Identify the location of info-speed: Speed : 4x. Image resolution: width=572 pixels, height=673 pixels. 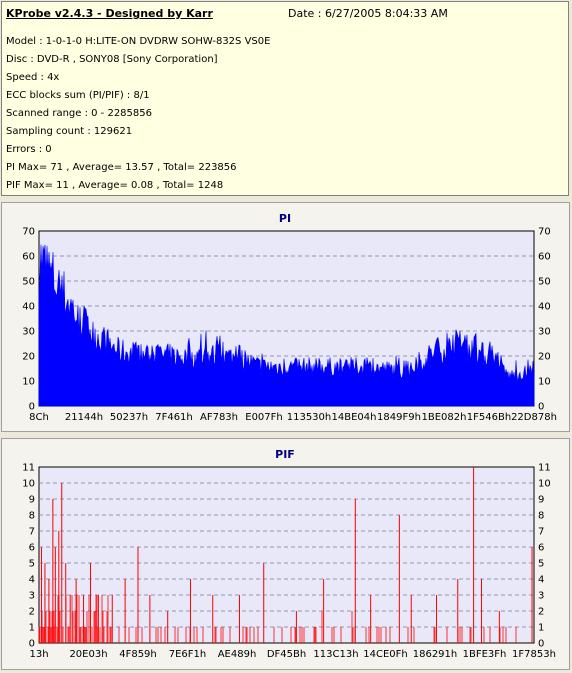
(33, 77).